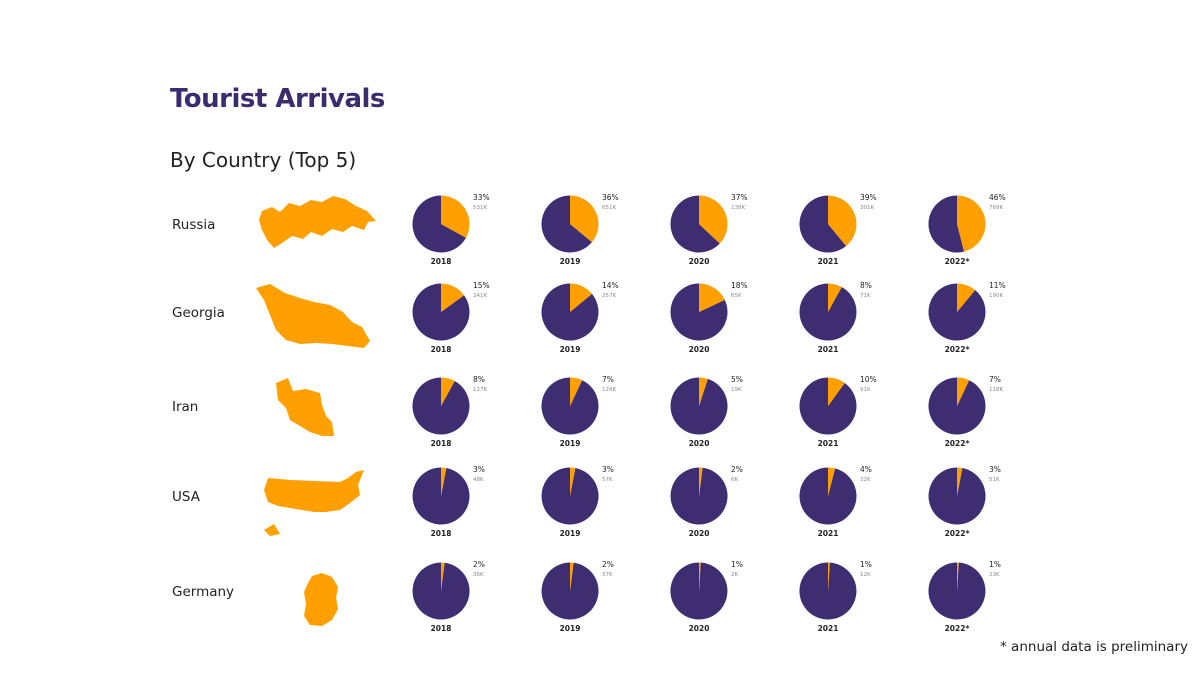  I want to click on pie-rest-usa-2018, so click(441, 496).